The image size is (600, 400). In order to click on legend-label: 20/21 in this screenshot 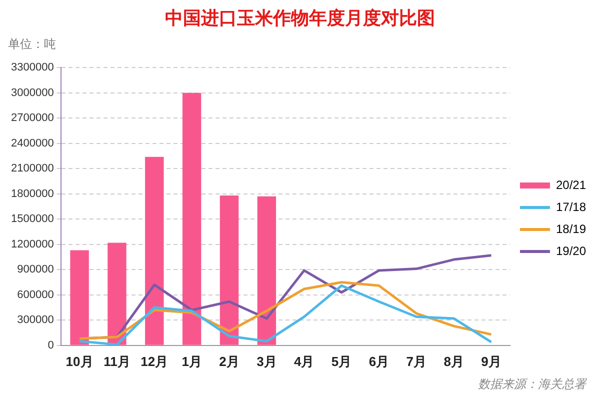, I will do `click(571, 185)`.